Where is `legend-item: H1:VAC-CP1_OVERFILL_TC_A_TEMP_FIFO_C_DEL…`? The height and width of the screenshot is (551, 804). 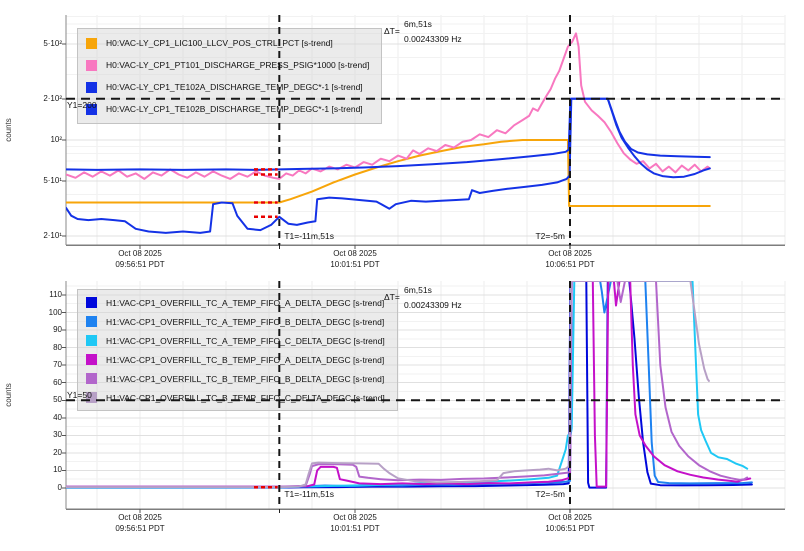 legend-item: H1:VAC-CP1_OVERFILL_TC_A_TEMP_FIFO_C_DEL… is located at coordinates (235, 340).